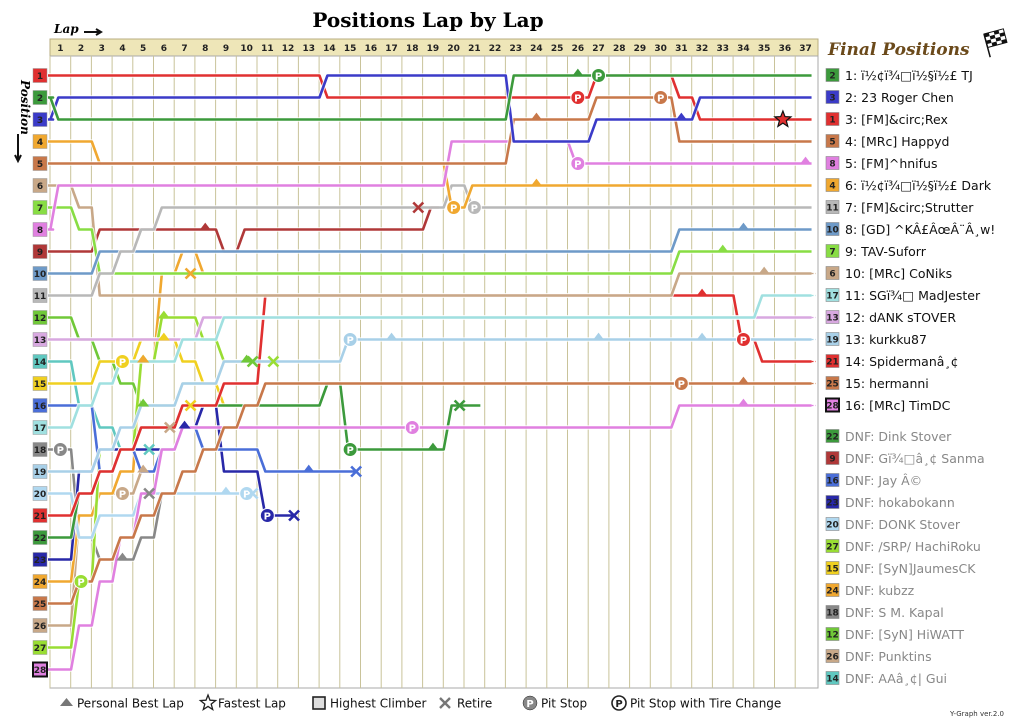 The width and height of the screenshot is (1016, 722). What do you see at coordinates (25, 107) in the screenshot?
I see `y-axis-label: Position` at bounding box center [25, 107].